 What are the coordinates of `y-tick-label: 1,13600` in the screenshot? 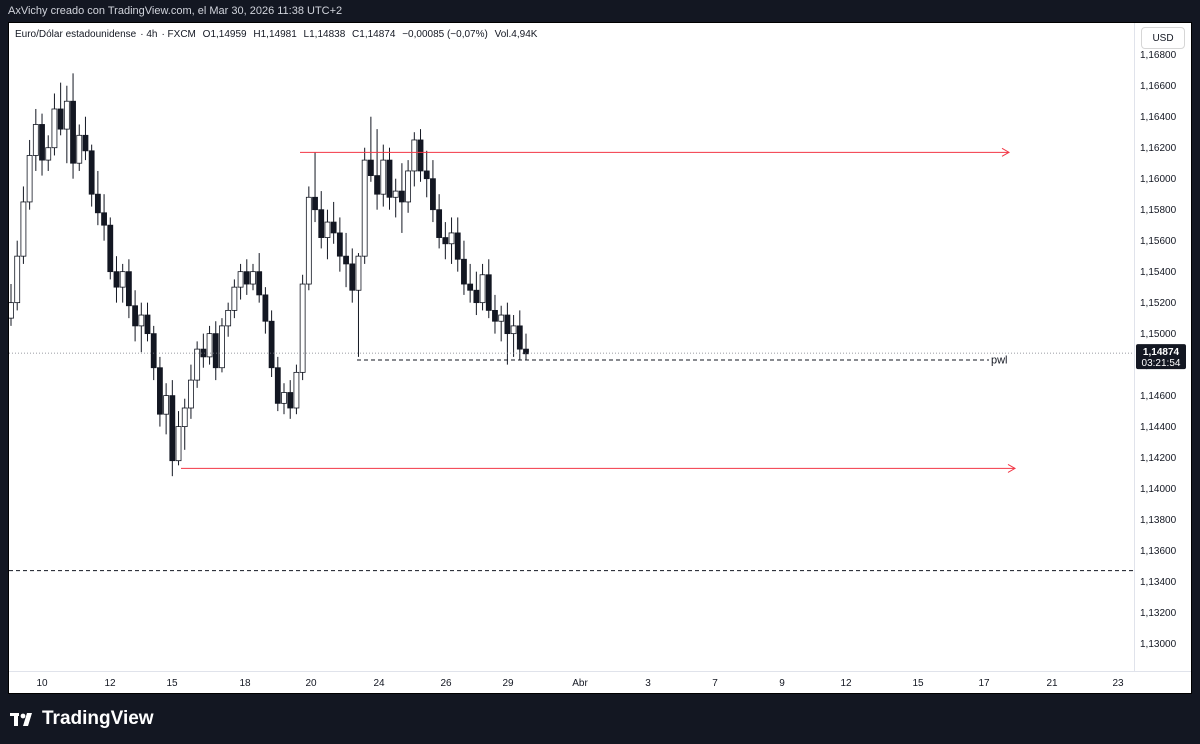 It's located at (1158, 551).